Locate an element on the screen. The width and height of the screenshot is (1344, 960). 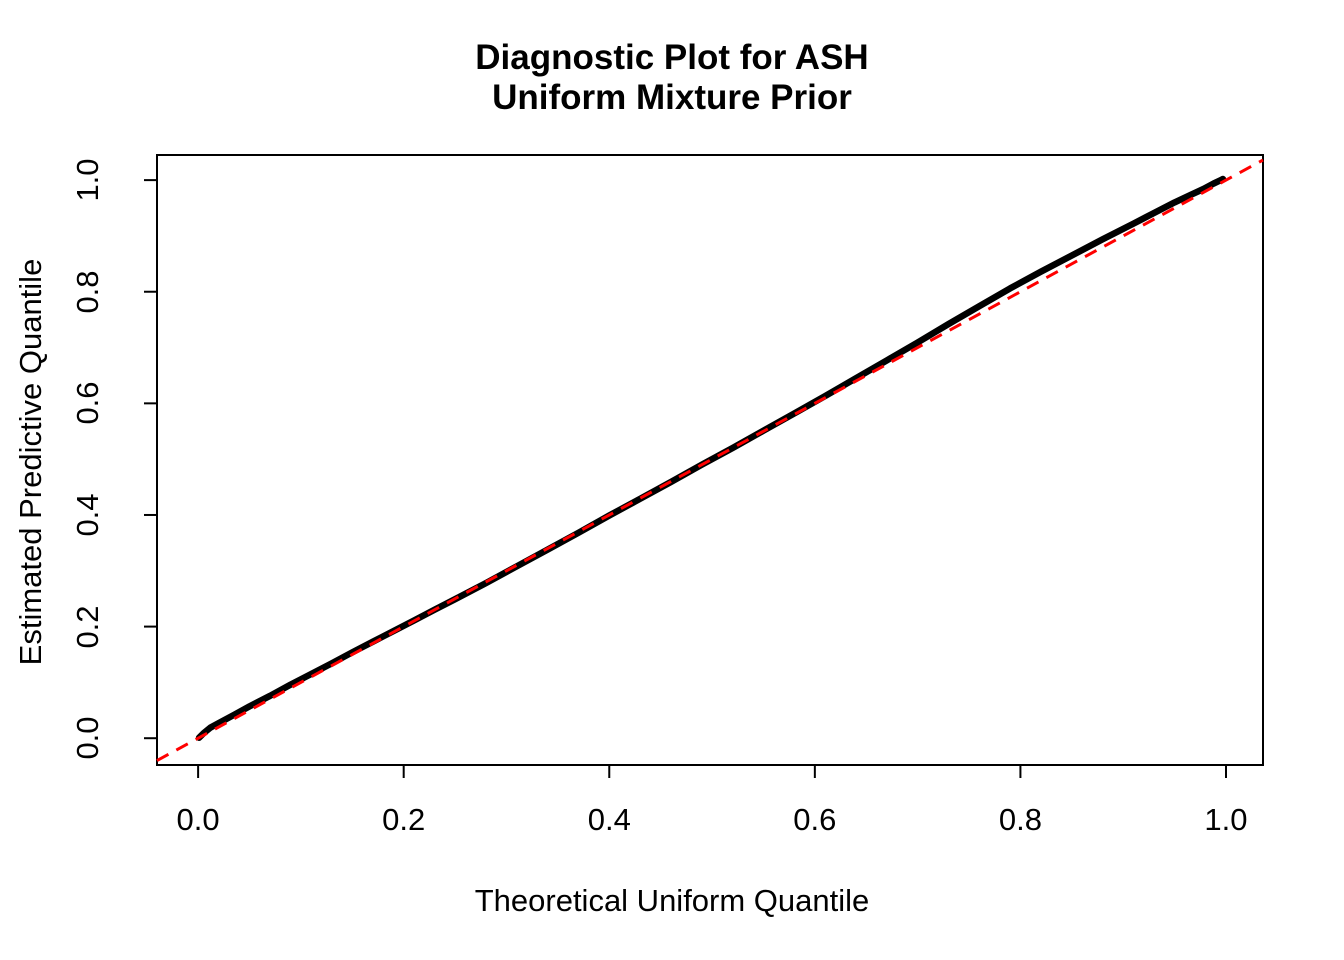
y-tick-label: 0.2 is located at coordinates (87, 627).